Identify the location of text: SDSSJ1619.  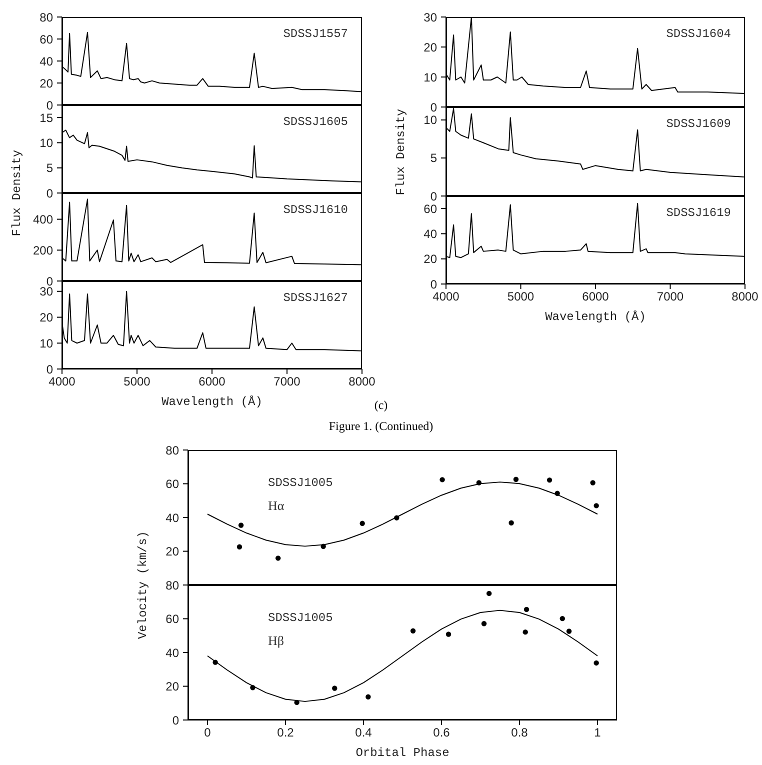
(698, 213).